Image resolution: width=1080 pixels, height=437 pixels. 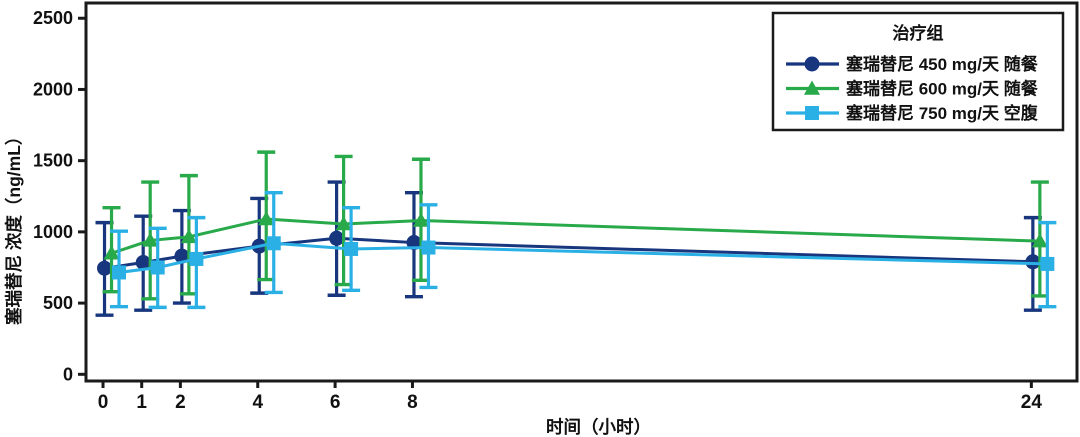 I want to click on legend-item-label: 塞瑞替尼 450 mg/天 随餐, so click(x=942, y=64).